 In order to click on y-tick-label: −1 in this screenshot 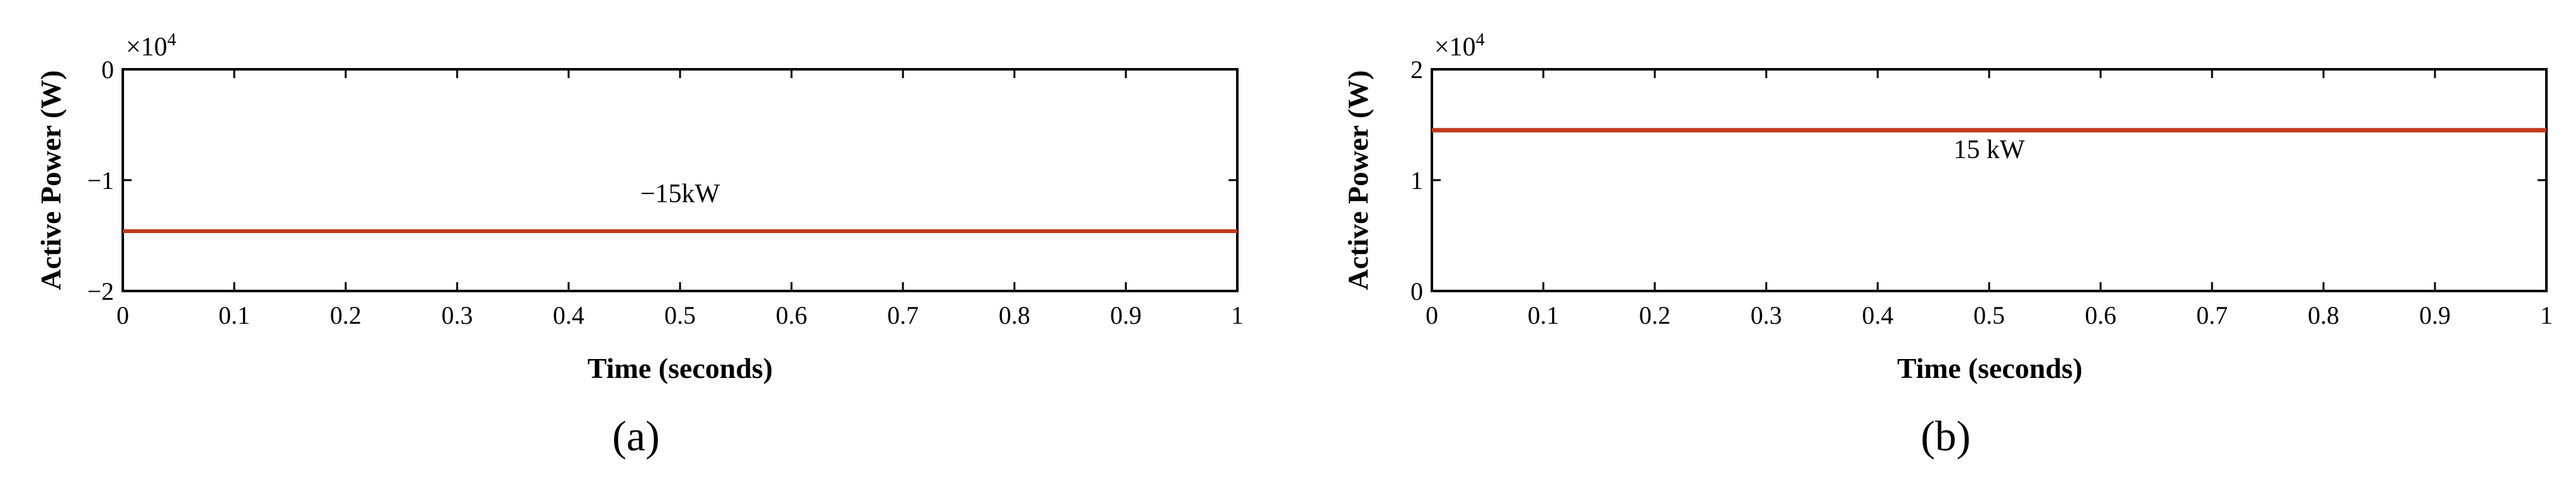, I will do `click(100, 180)`.